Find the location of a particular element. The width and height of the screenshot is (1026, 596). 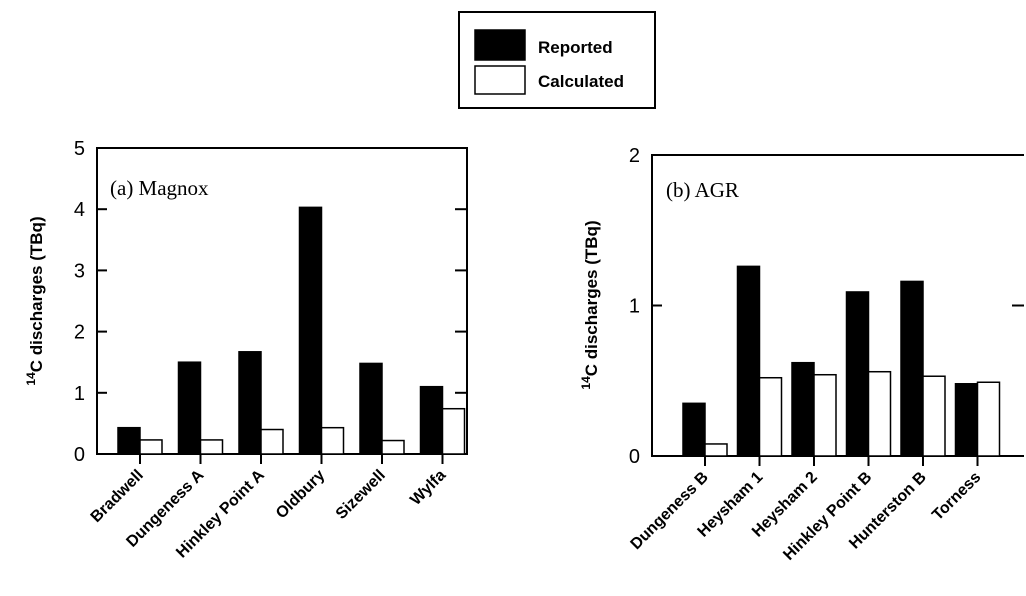

legend-swatch-reported is located at coordinates (500, 45).